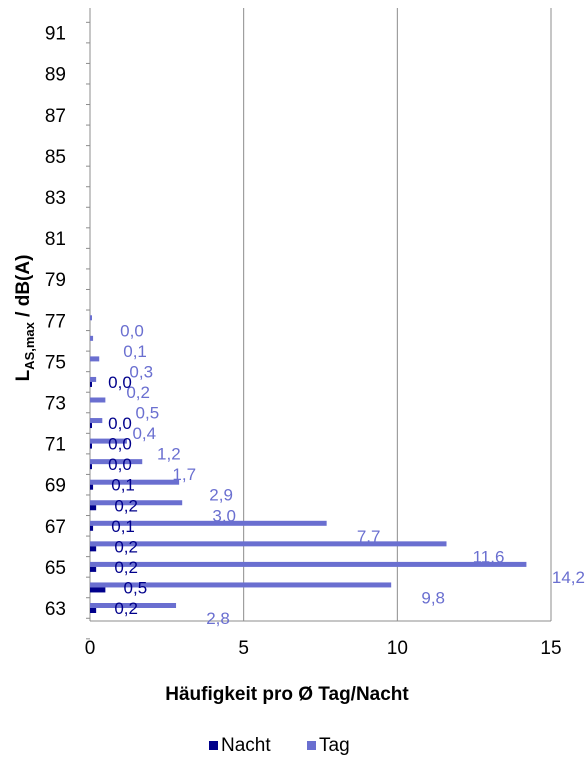 The height and width of the screenshot is (765, 588). What do you see at coordinates (55, 34) in the screenshot?
I see `y-tick-label-91: 91` at bounding box center [55, 34].